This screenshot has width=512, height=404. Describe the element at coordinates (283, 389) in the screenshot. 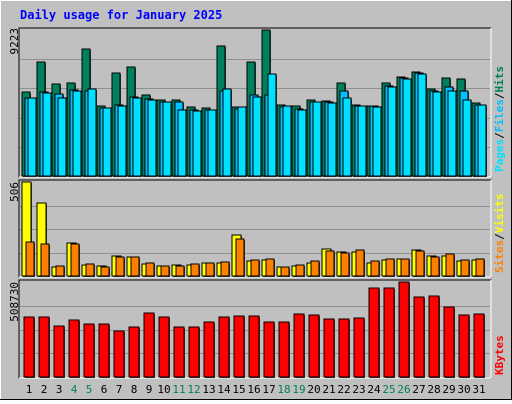

I see `day-label: 18` at that location.